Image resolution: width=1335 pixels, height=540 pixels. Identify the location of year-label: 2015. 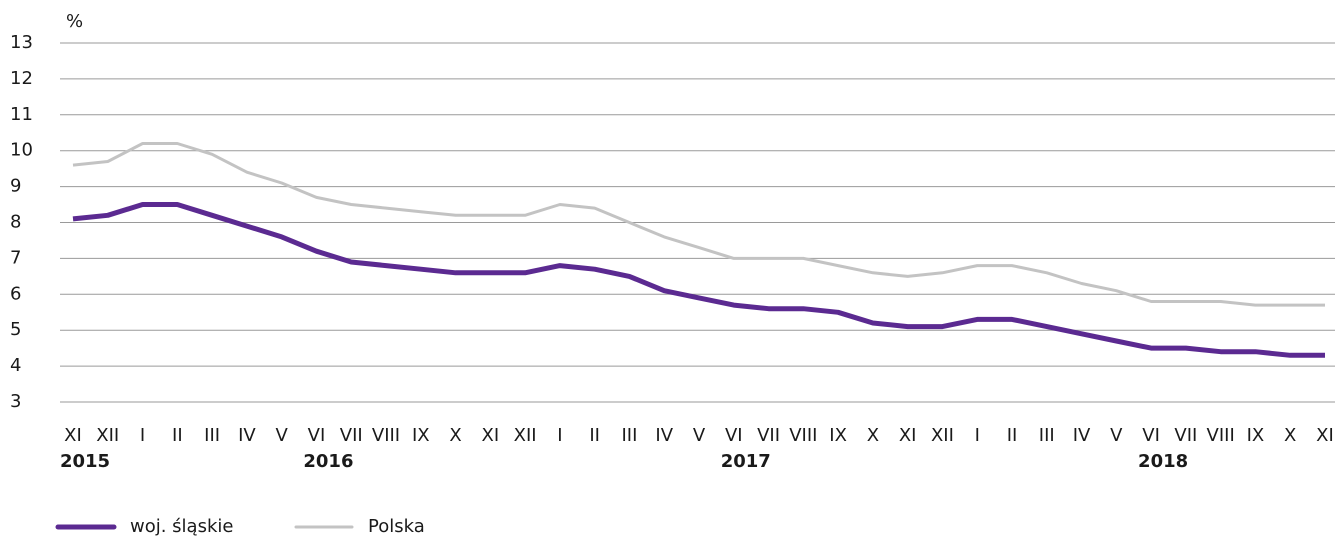
(85, 461).